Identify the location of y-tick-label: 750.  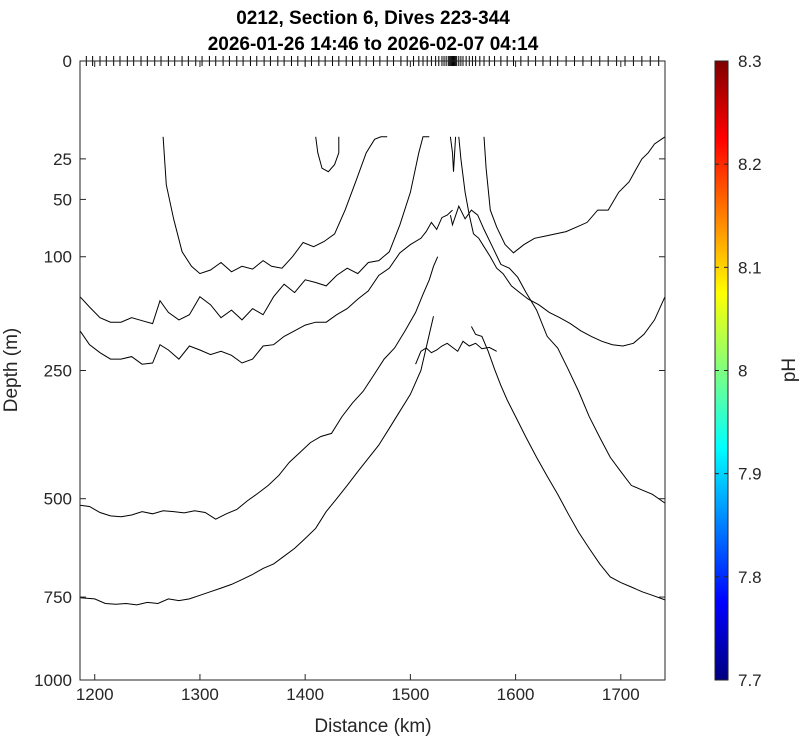
(58, 597).